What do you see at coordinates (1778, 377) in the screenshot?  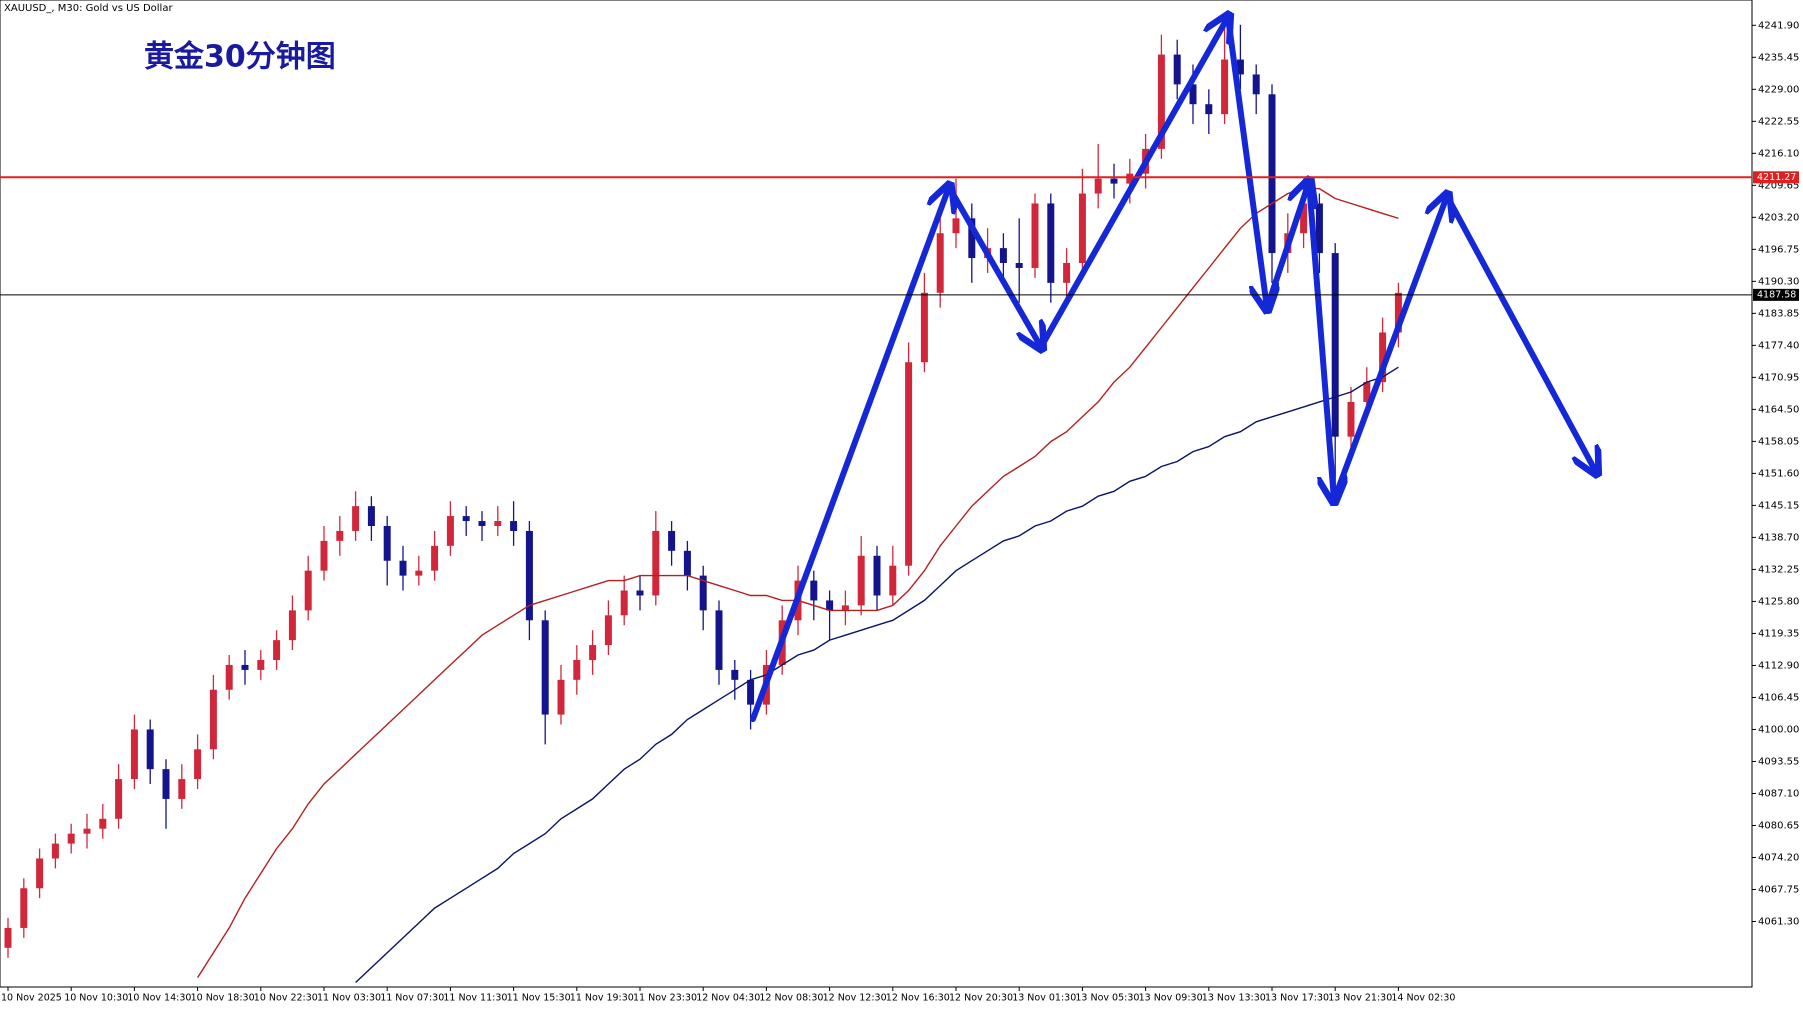 I see `y-tick-label: 4170.95` at bounding box center [1778, 377].